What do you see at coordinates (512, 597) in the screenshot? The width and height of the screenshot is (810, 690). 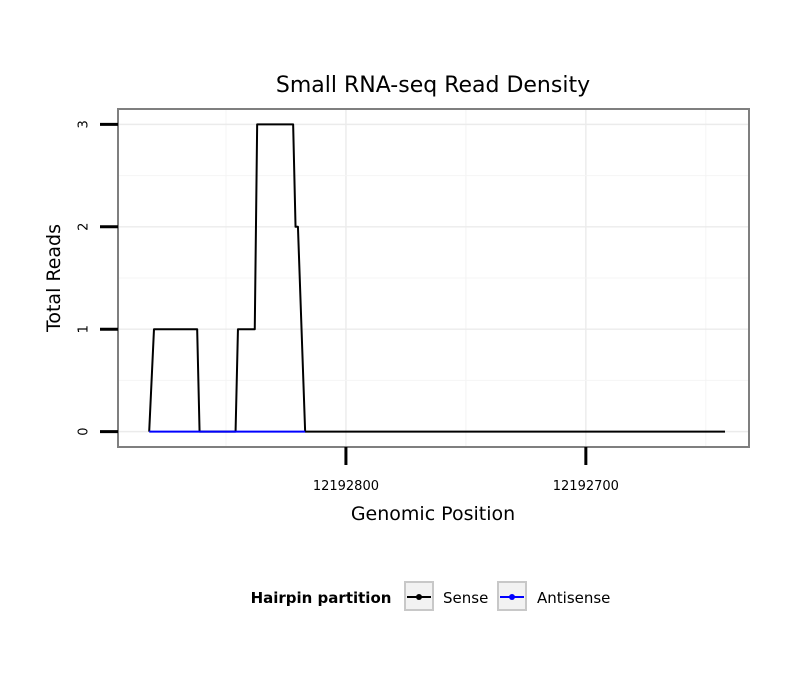 I see `legend-point-antisense` at bounding box center [512, 597].